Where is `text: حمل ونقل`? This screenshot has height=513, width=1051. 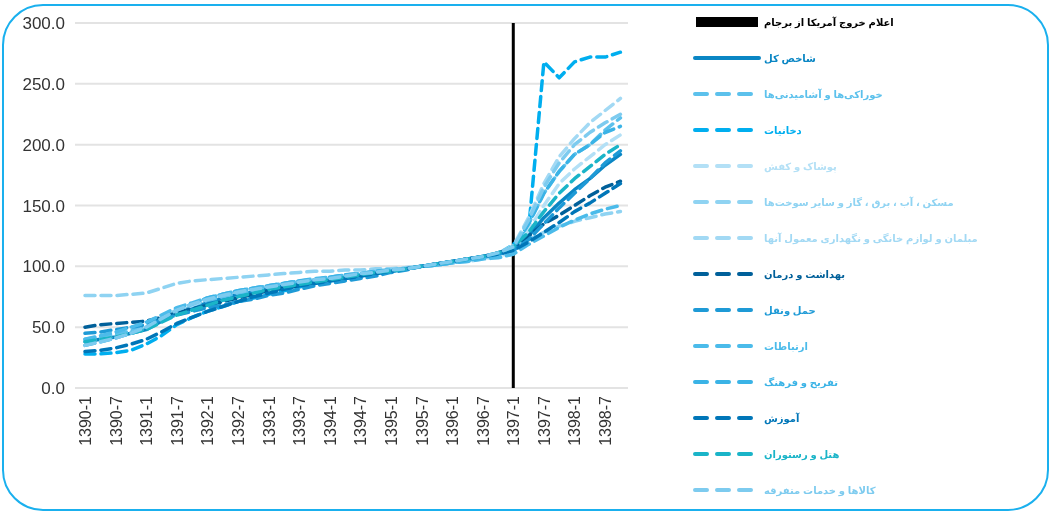
text: حمل ونقل is located at coordinates (790, 311).